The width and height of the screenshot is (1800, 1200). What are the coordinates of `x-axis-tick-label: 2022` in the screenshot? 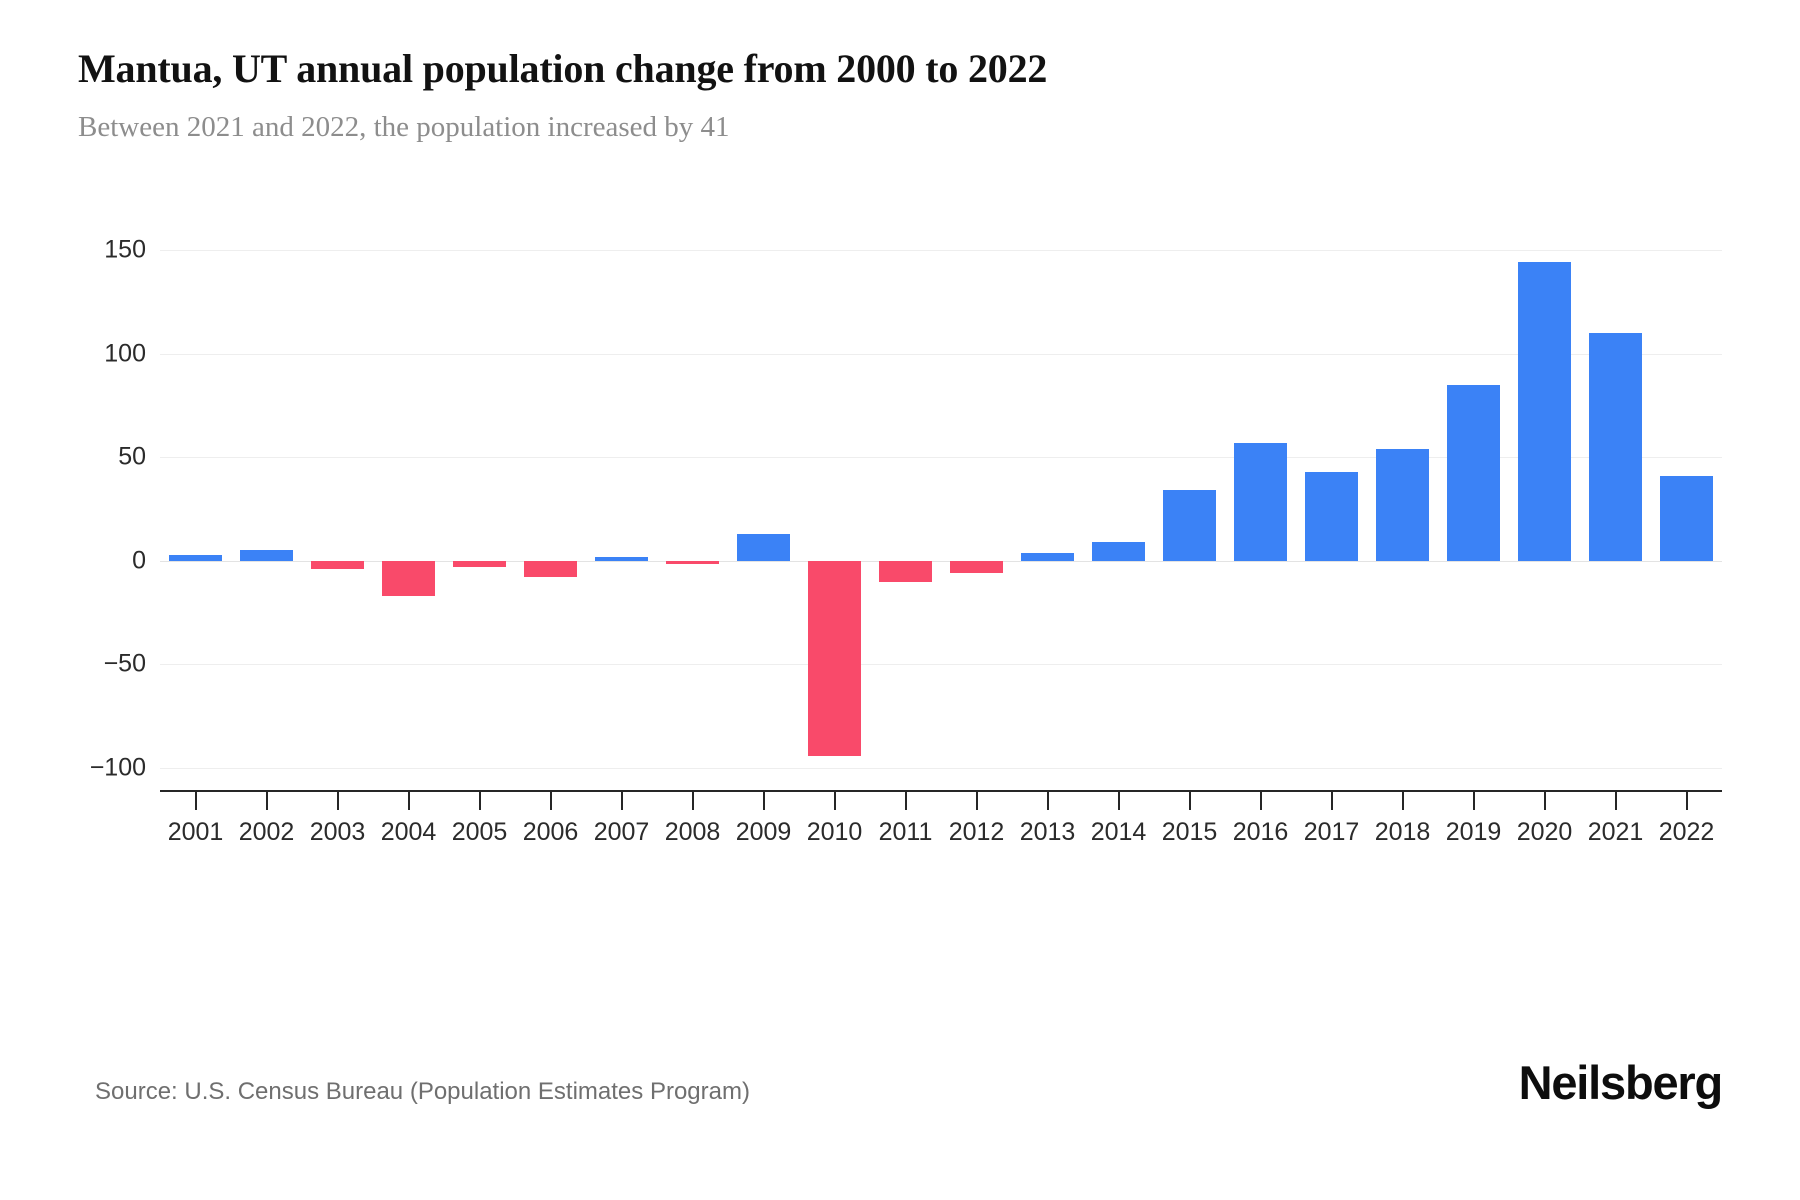 It's located at (1686, 832).